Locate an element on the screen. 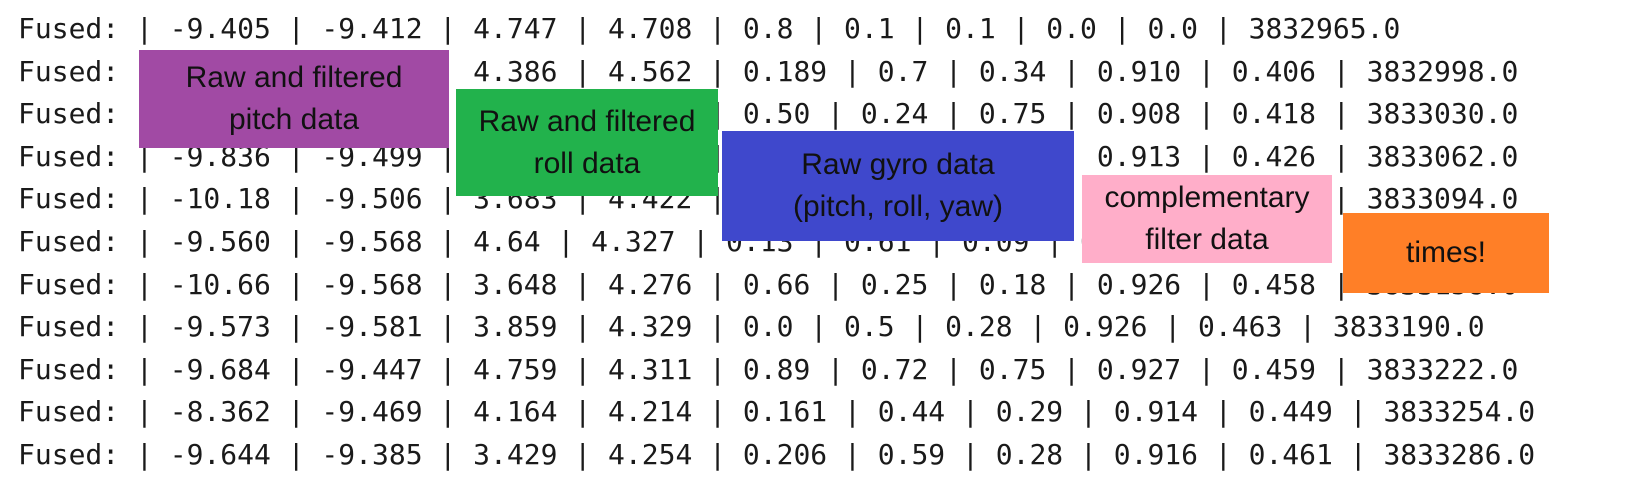  callout-gyro-label: Raw gyro data (pitch, roll, yaw) is located at coordinates (898, 185).